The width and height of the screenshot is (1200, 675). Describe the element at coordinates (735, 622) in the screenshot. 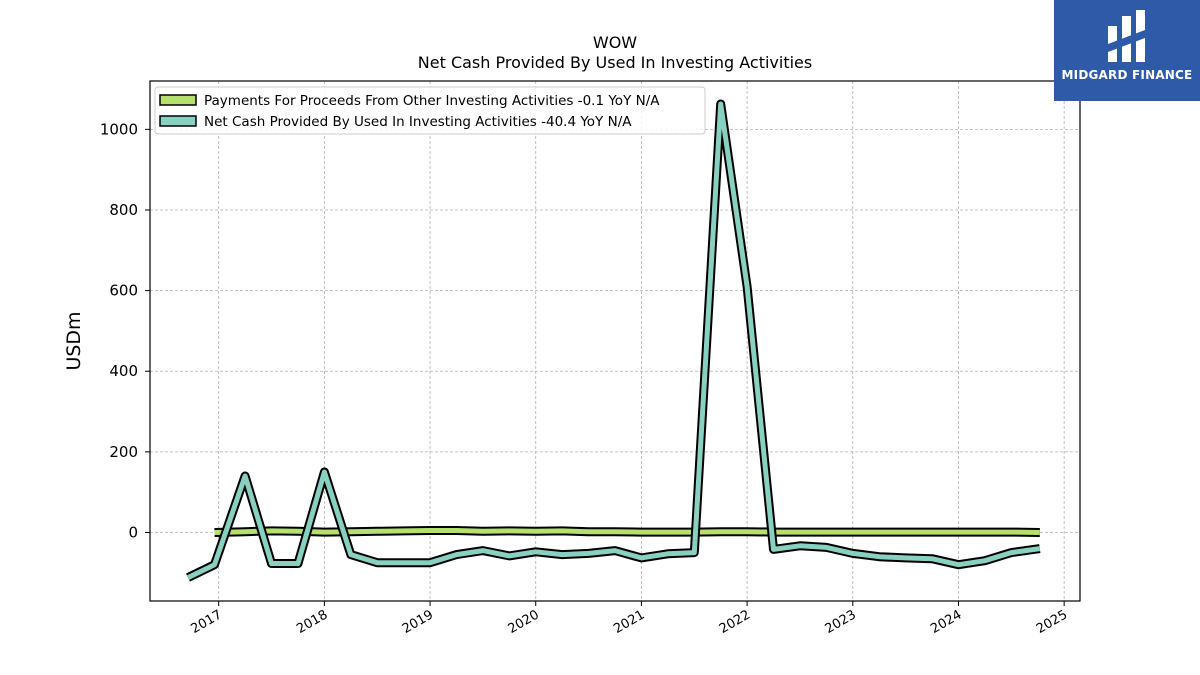

I see `x-tick-label: 2022` at that location.